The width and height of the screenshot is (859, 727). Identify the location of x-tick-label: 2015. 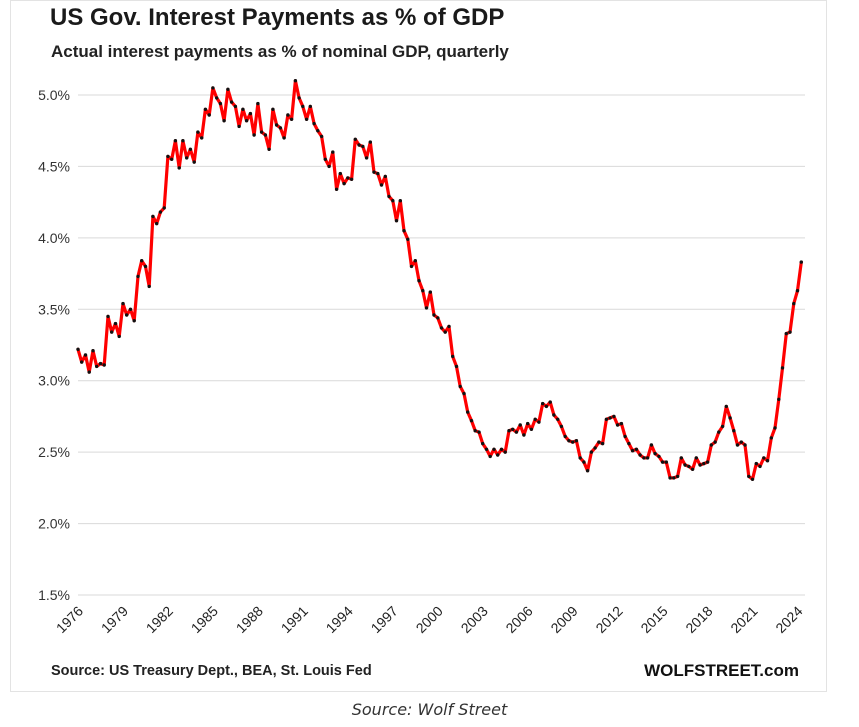
(653, 619).